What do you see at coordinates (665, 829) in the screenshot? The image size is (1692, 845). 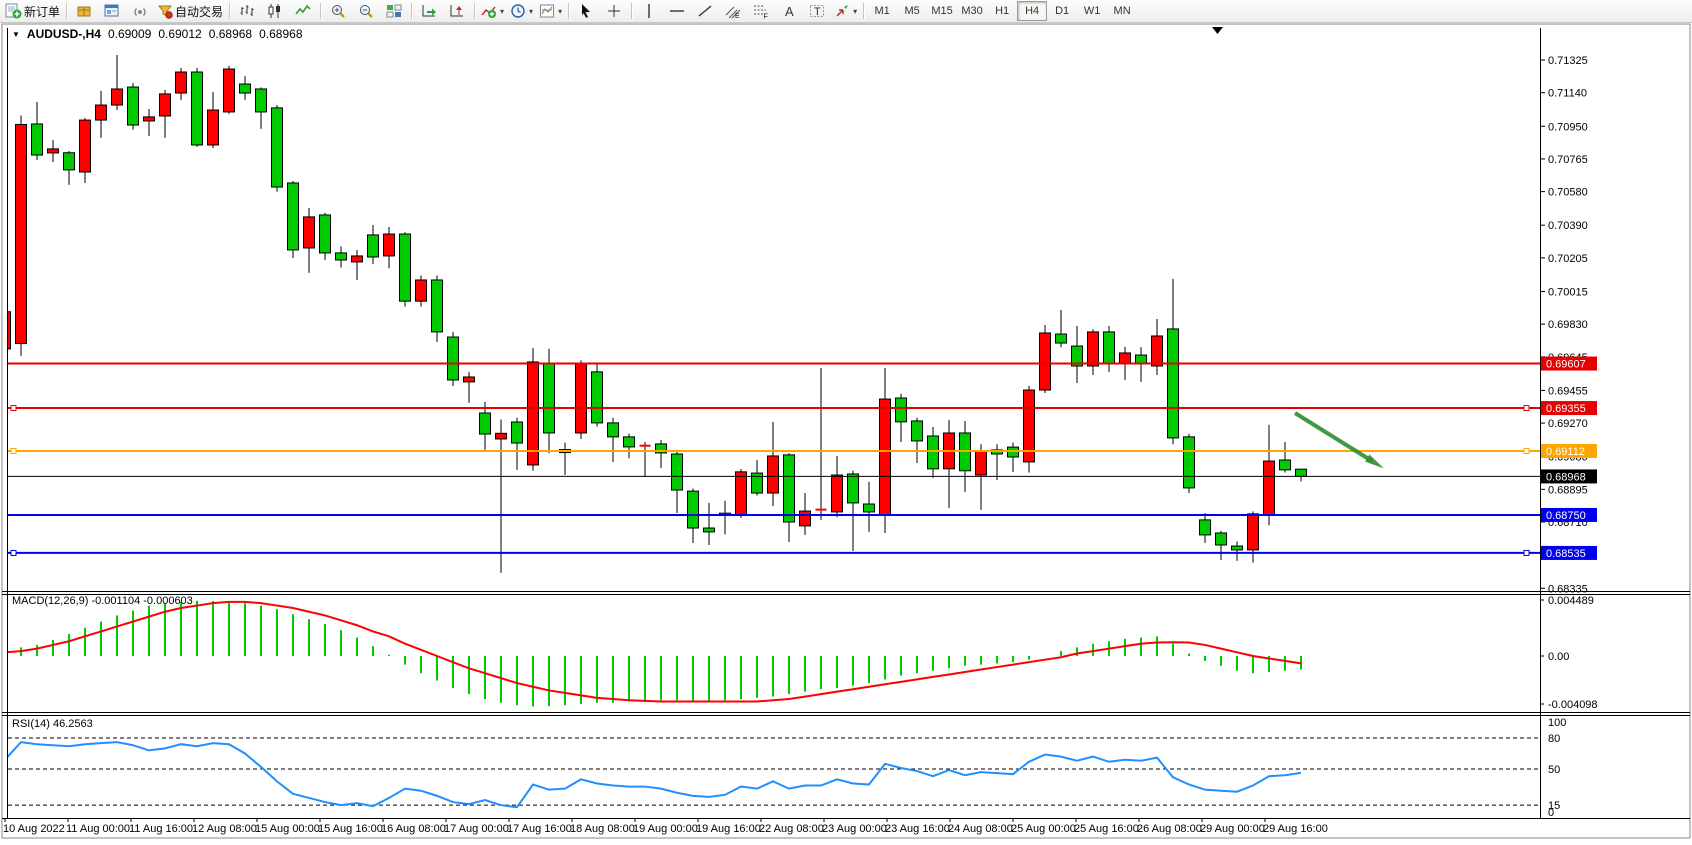 I see `time-tick-label: 19 Aug 00:00` at bounding box center [665, 829].